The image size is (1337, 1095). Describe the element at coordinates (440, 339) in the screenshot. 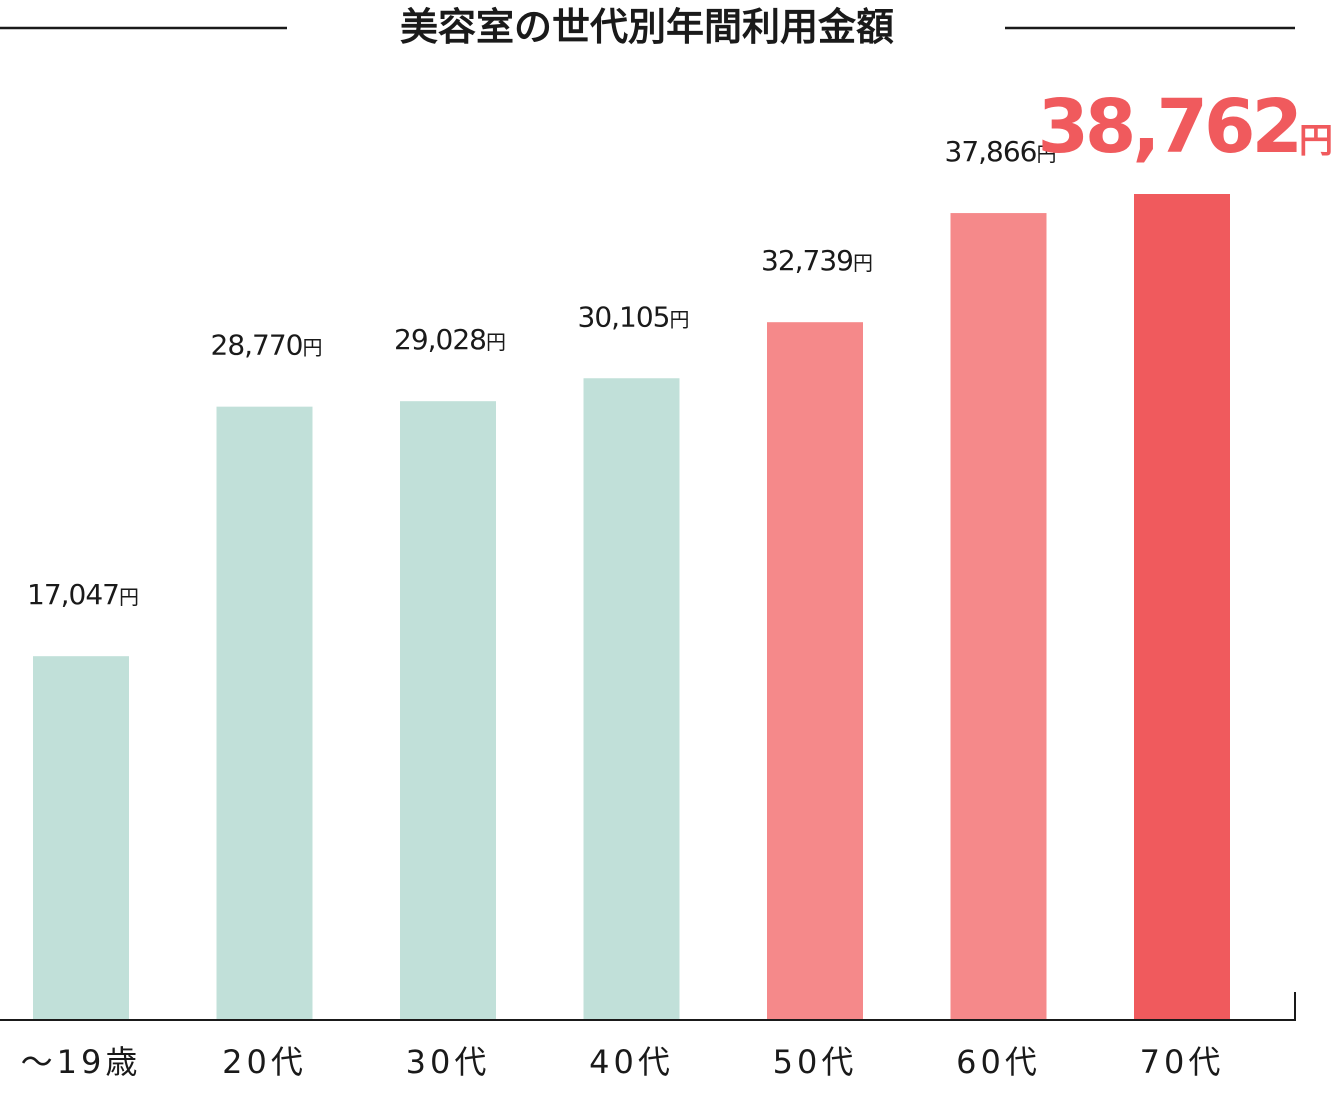

I see `value-number: 29,028` at that location.